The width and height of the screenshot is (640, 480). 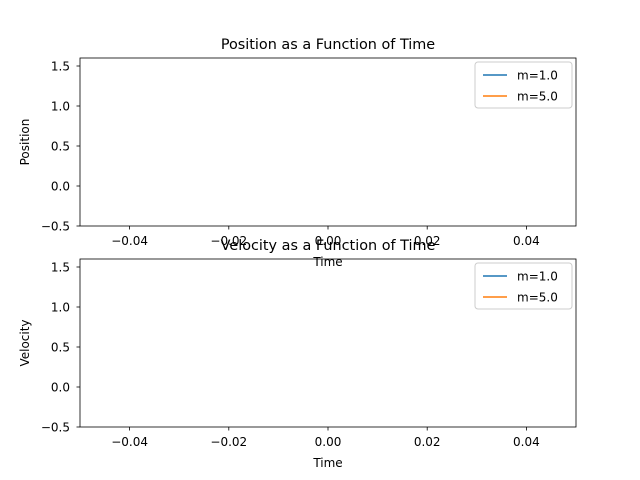 What do you see at coordinates (129, 241) in the screenshot?
I see `position-x-tick-label: −0.04` at bounding box center [129, 241].